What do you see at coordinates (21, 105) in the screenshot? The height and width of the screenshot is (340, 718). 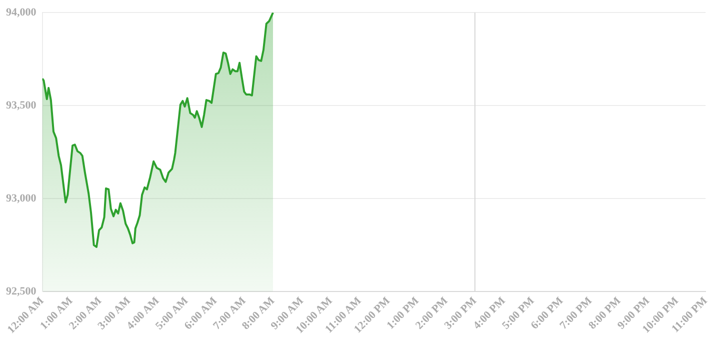 I see `y-tick-label: 93,500` at bounding box center [21, 105].